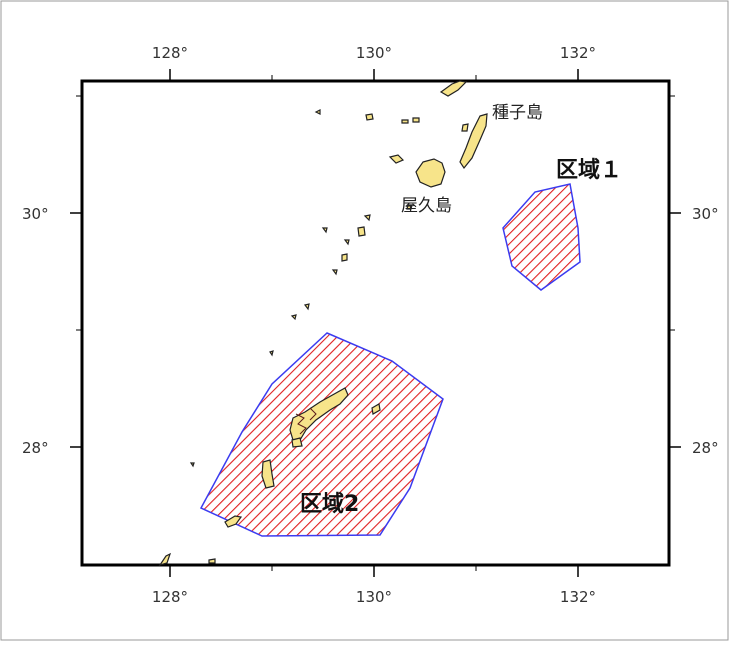 This screenshot has width=729, height=646. Describe the element at coordinates (35, 214) in the screenshot. I see `left-lat-tick-30: 30°` at that location.